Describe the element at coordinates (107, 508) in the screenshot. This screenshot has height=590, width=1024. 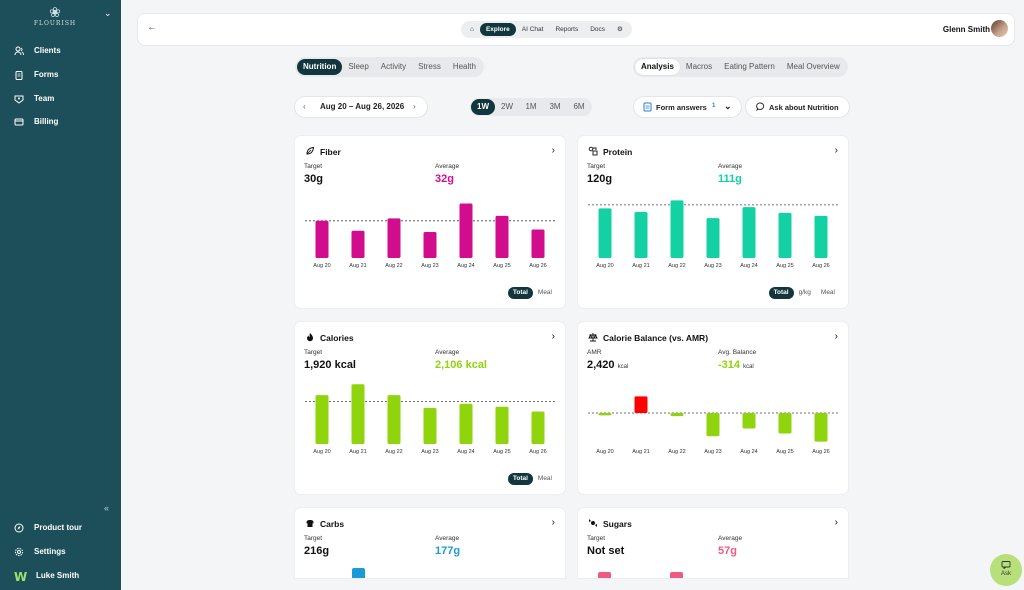
I see `collapse-sidebar-icon: «` at that location.